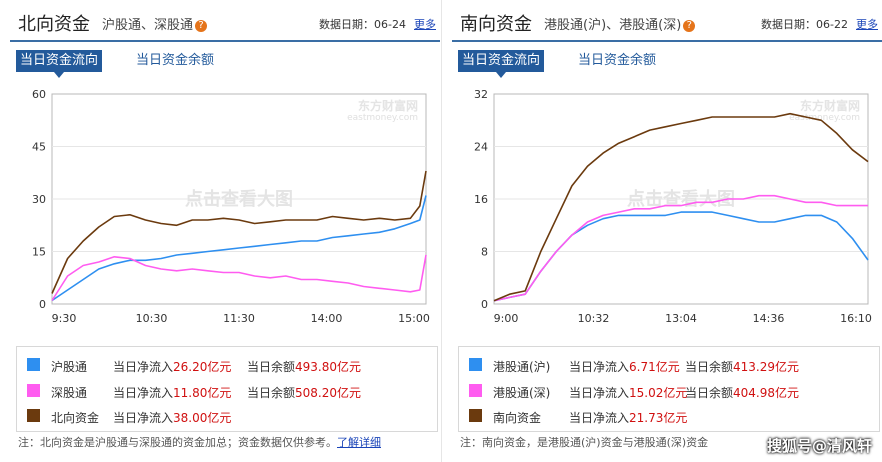  I want to click on y-tick-label: 32, so click(481, 94).